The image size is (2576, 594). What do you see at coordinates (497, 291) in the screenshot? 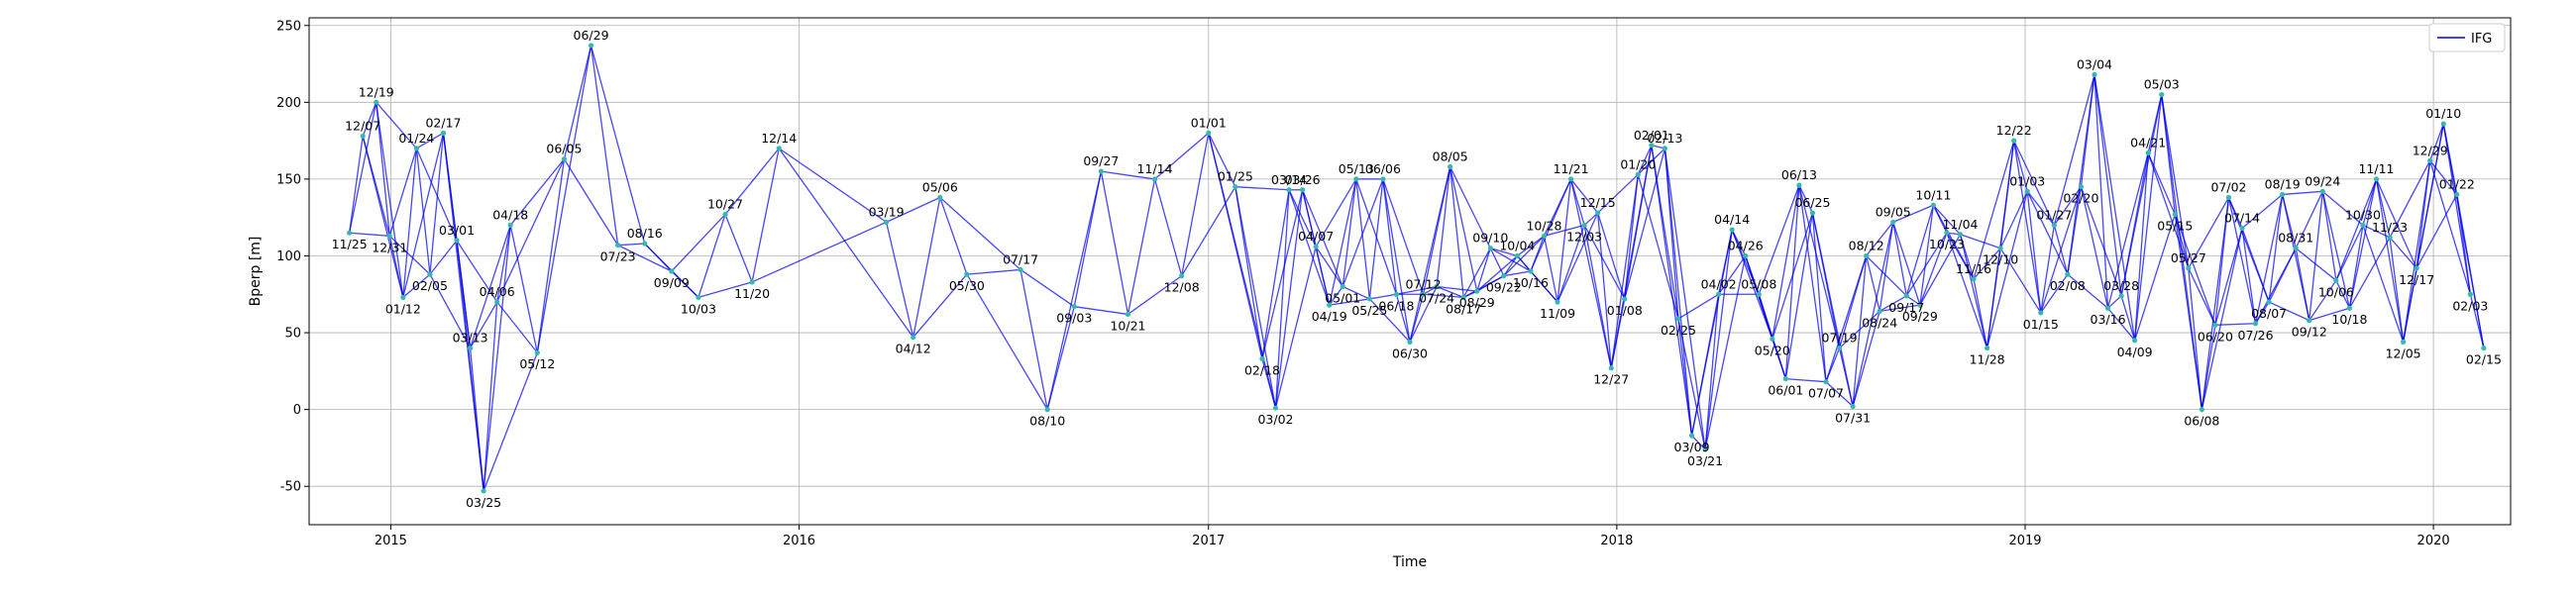
I see `acquisition-date-label: 04/06` at bounding box center [497, 291].